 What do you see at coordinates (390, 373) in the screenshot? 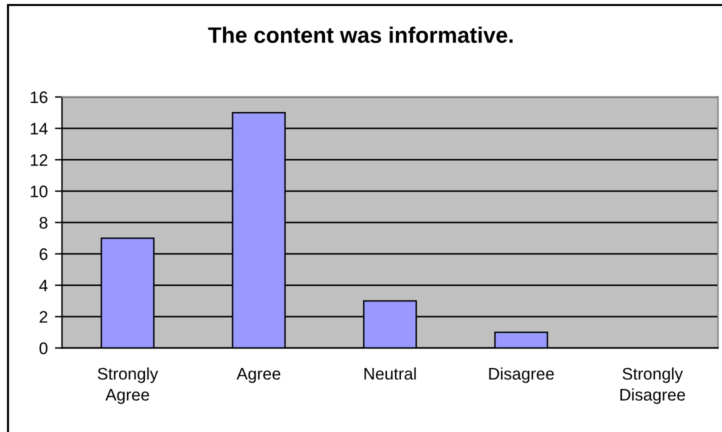
I see `x-tick-label: Neutral` at bounding box center [390, 373].